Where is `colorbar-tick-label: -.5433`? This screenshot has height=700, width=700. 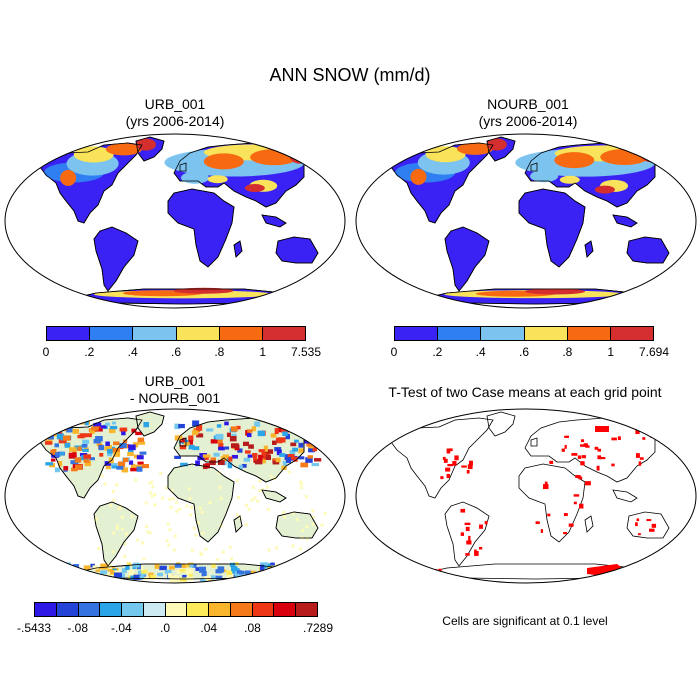 colorbar-tick-label: -.5433 is located at coordinates (34, 628).